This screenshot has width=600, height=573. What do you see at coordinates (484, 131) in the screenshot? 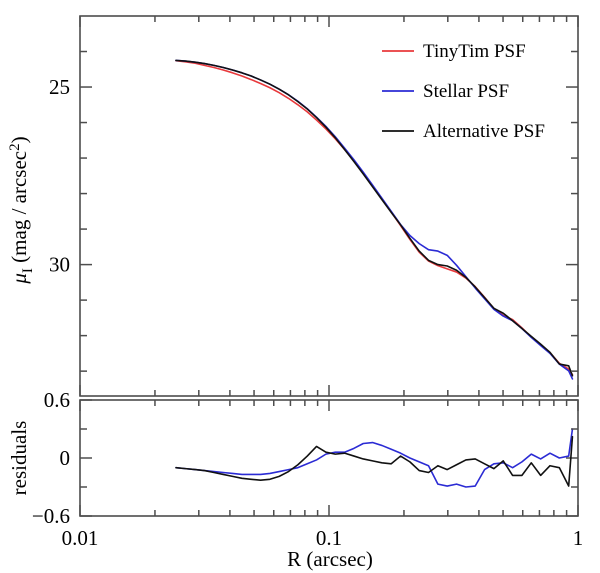
I see `legend-label: Alternative PSF` at bounding box center [484, 131].